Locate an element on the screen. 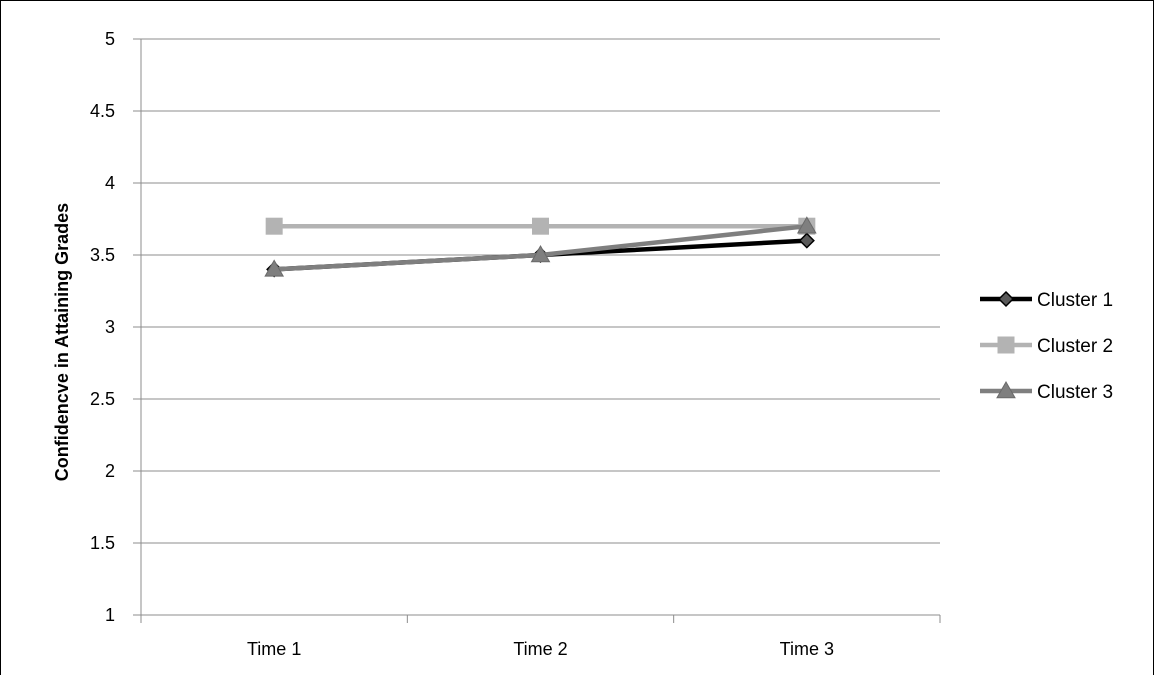 This screenshot has height=676, width=1154. legend-item: Cluster 2 is located at coordinates (1046, 346).